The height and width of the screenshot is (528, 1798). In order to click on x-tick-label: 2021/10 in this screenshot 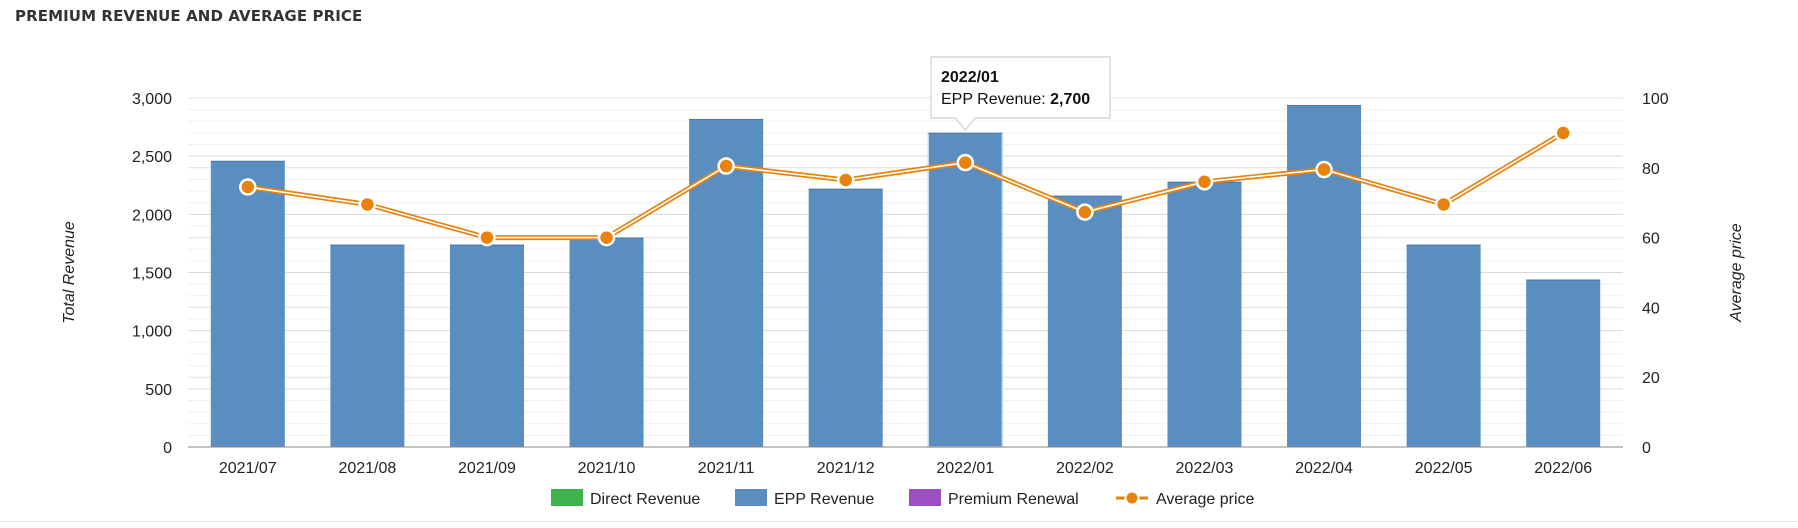, I will do `click(607, 468)`.